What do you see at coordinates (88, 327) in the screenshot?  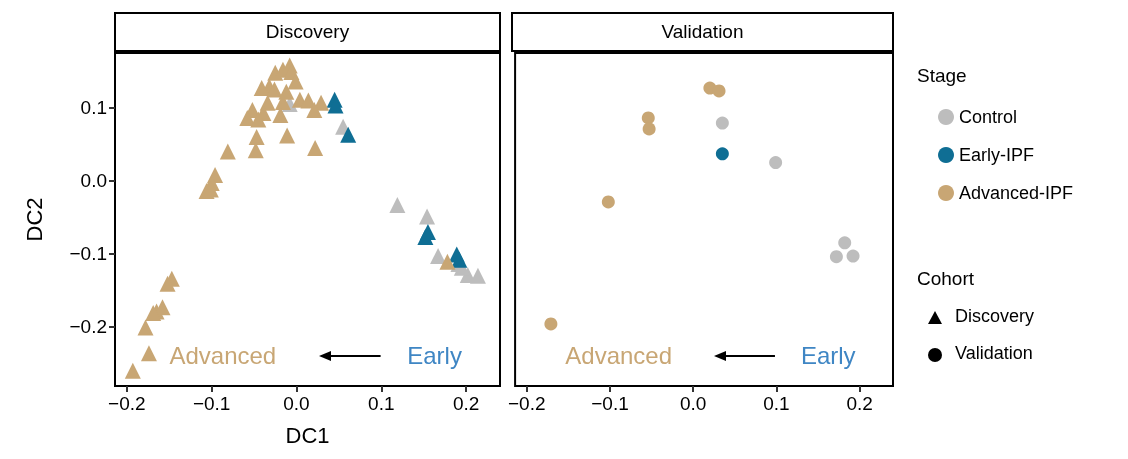 I see `y-tick-label: −0.2` at bounding box center [88, 327].